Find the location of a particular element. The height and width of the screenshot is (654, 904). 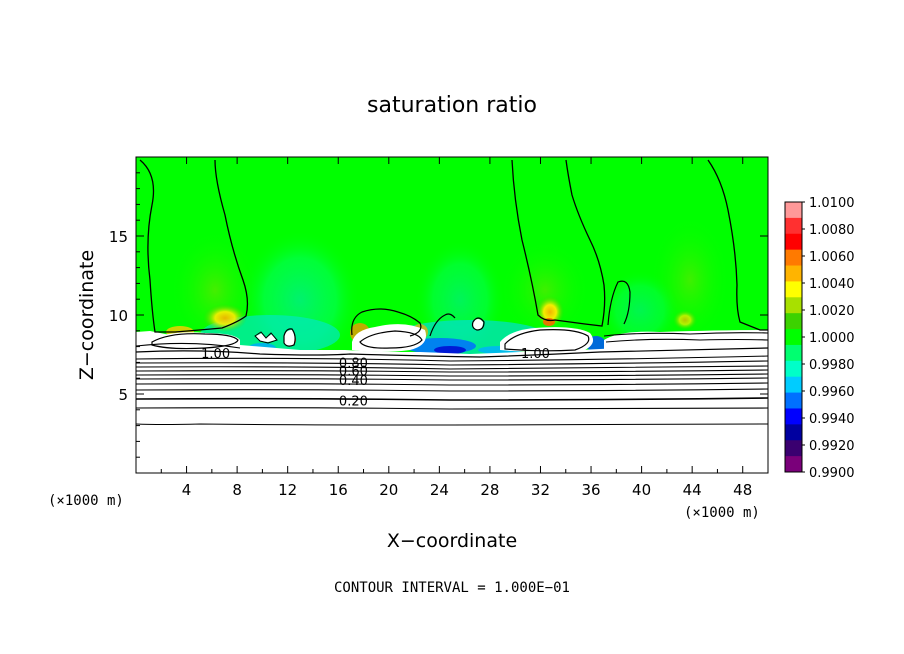

y-axis-label: Z−coordinate is located at coordinates (87, 315).